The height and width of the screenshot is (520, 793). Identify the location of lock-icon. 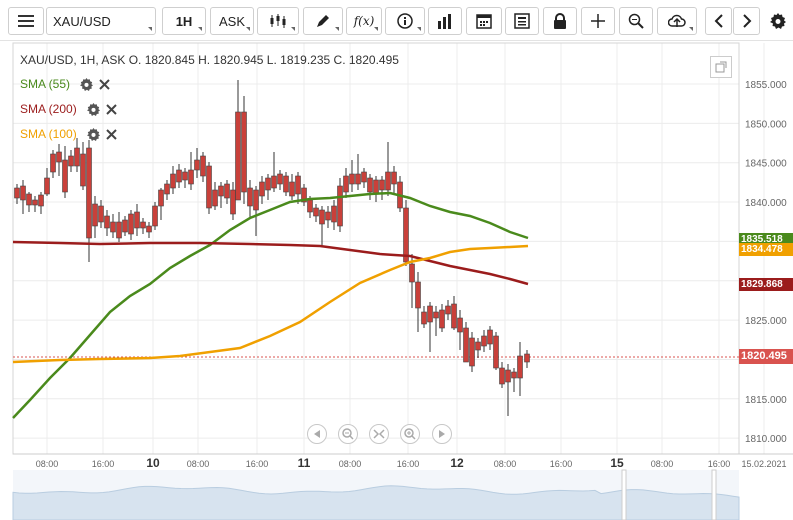
(560, 21).